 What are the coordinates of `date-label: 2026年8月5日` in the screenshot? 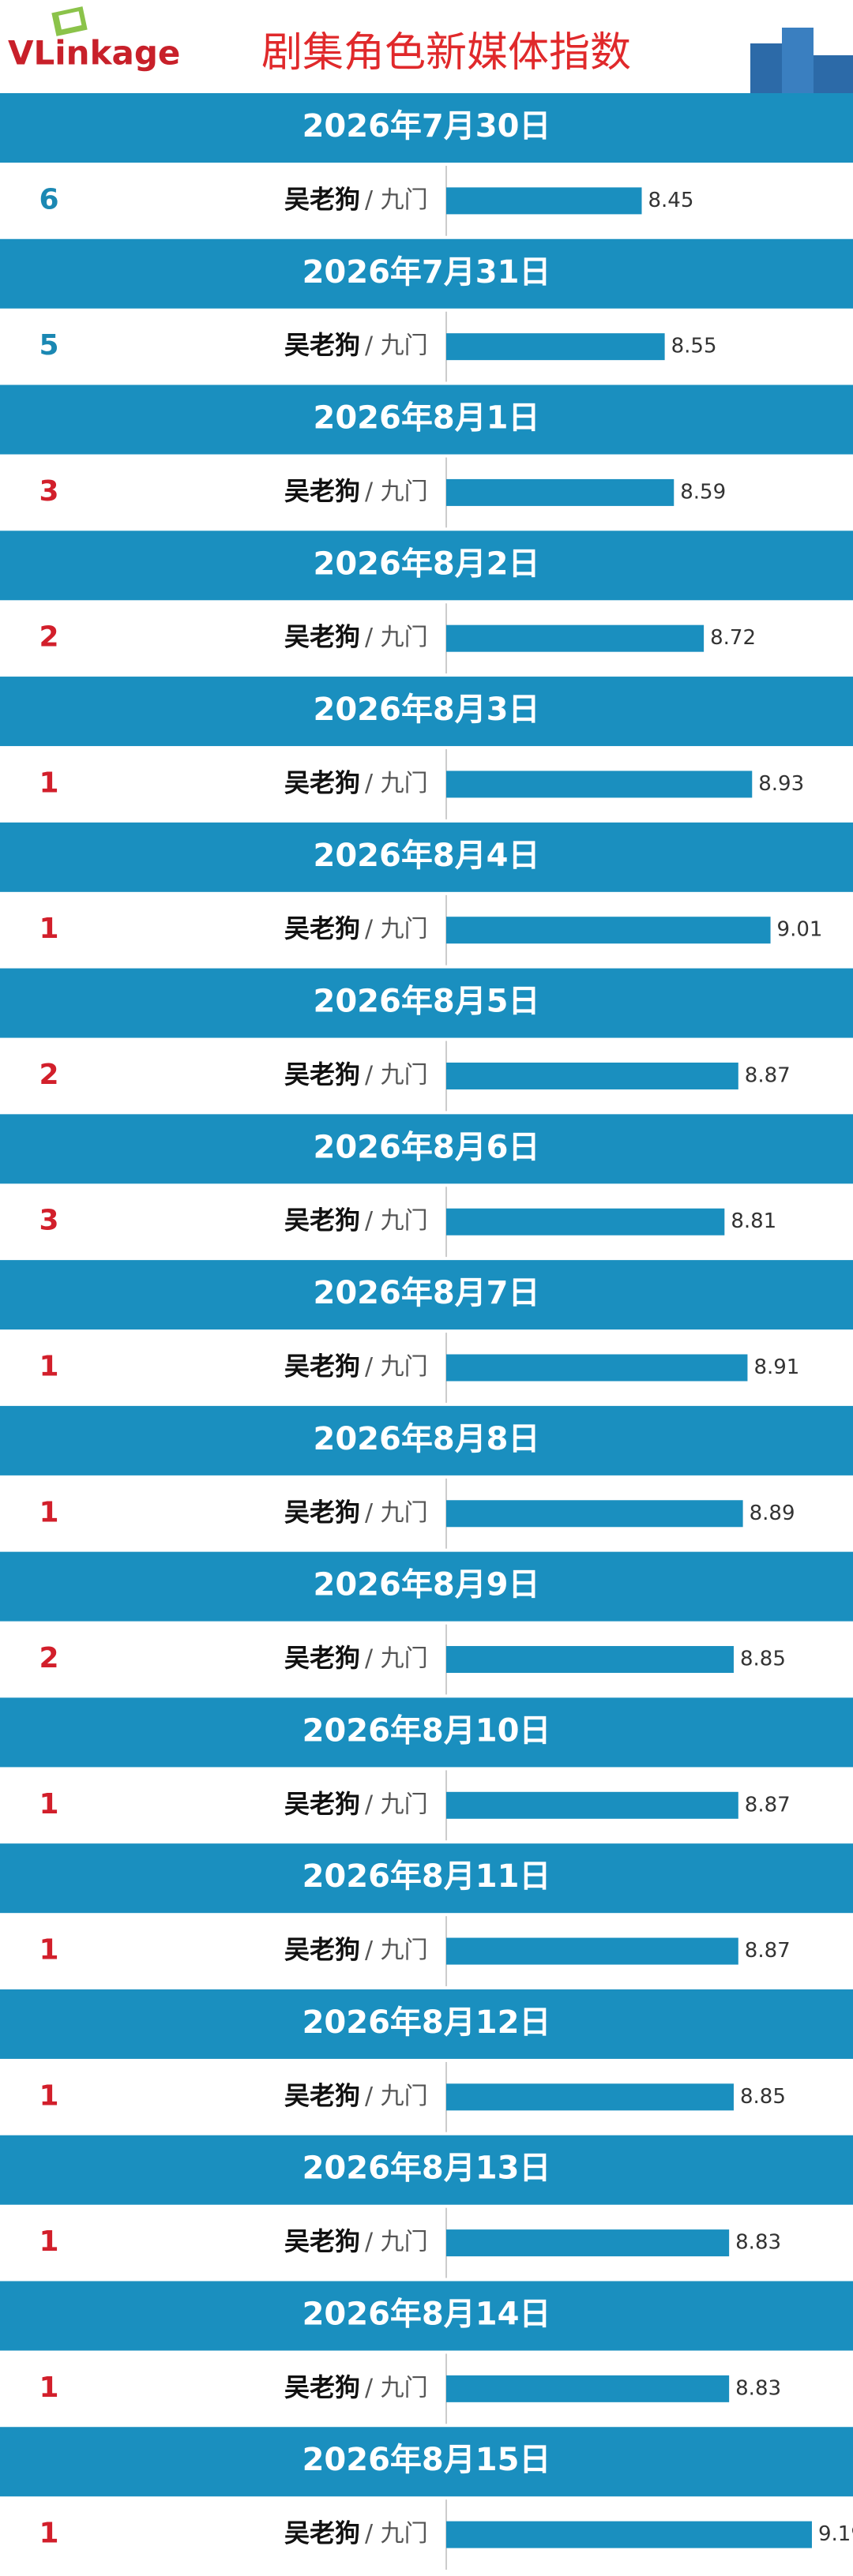 It's located at (427, 1002).